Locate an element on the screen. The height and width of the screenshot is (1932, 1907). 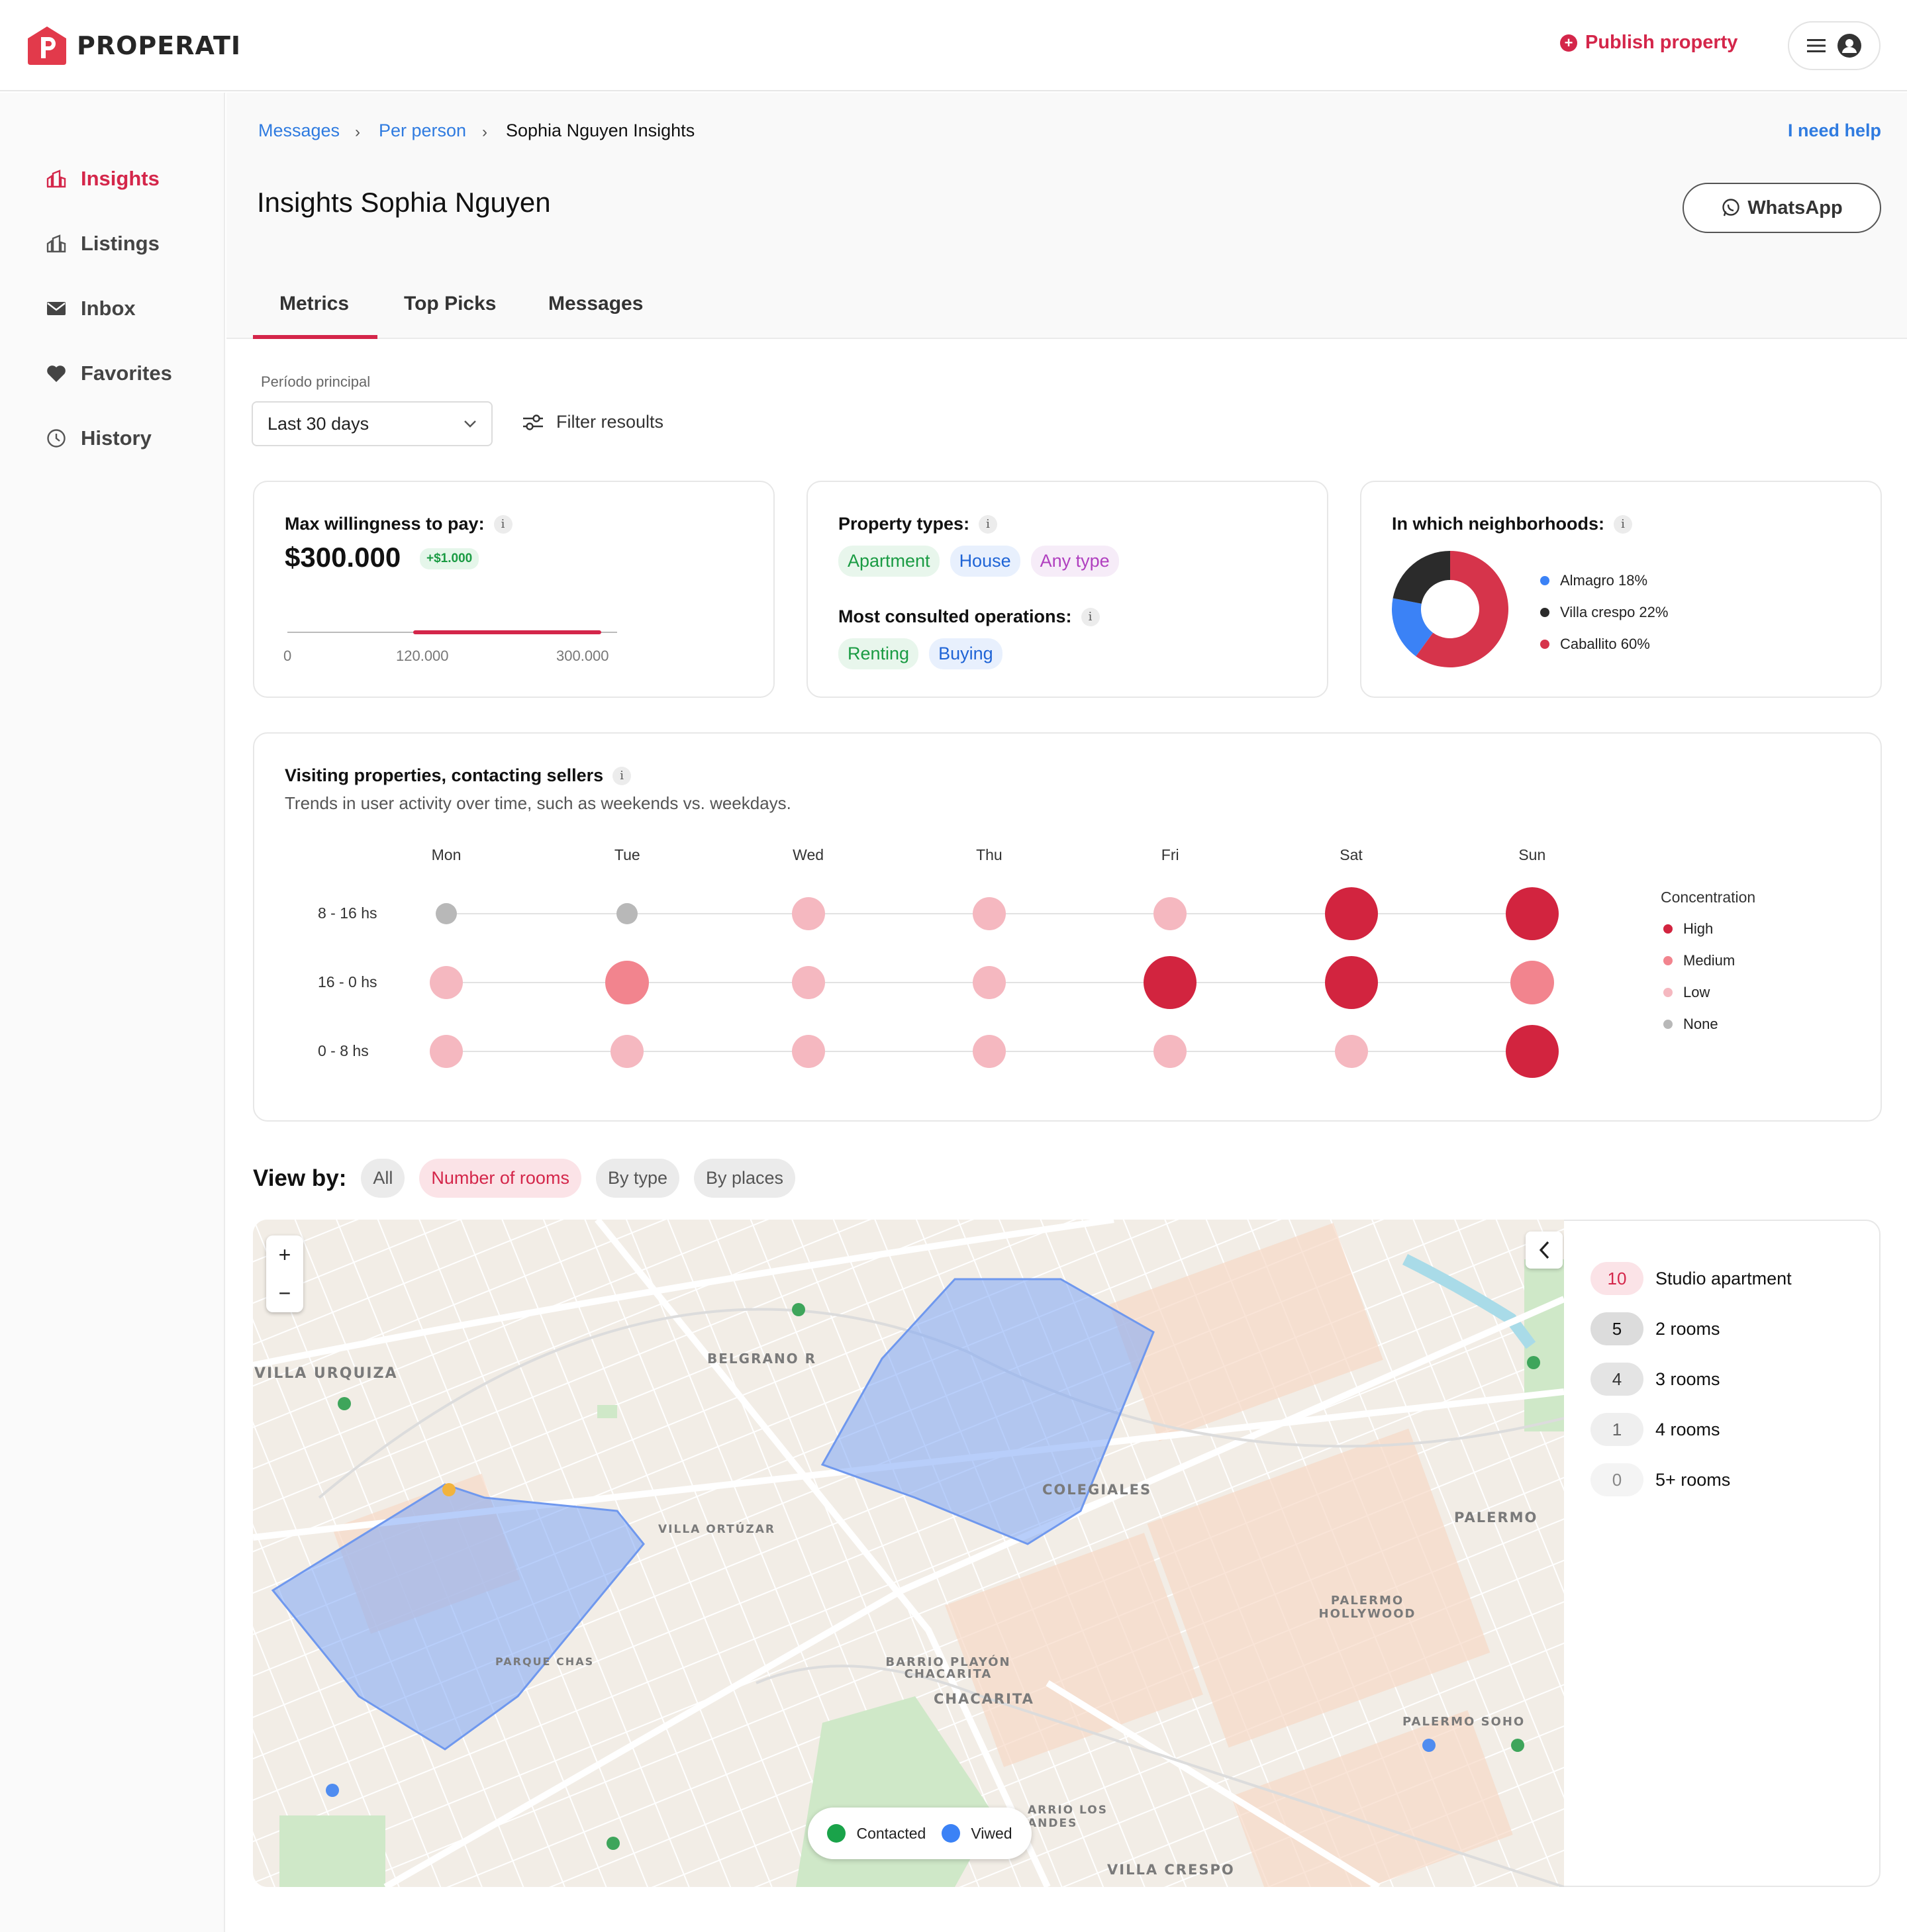
whatsapp-button: WhatsApp is located at coordinates (1782, 208).